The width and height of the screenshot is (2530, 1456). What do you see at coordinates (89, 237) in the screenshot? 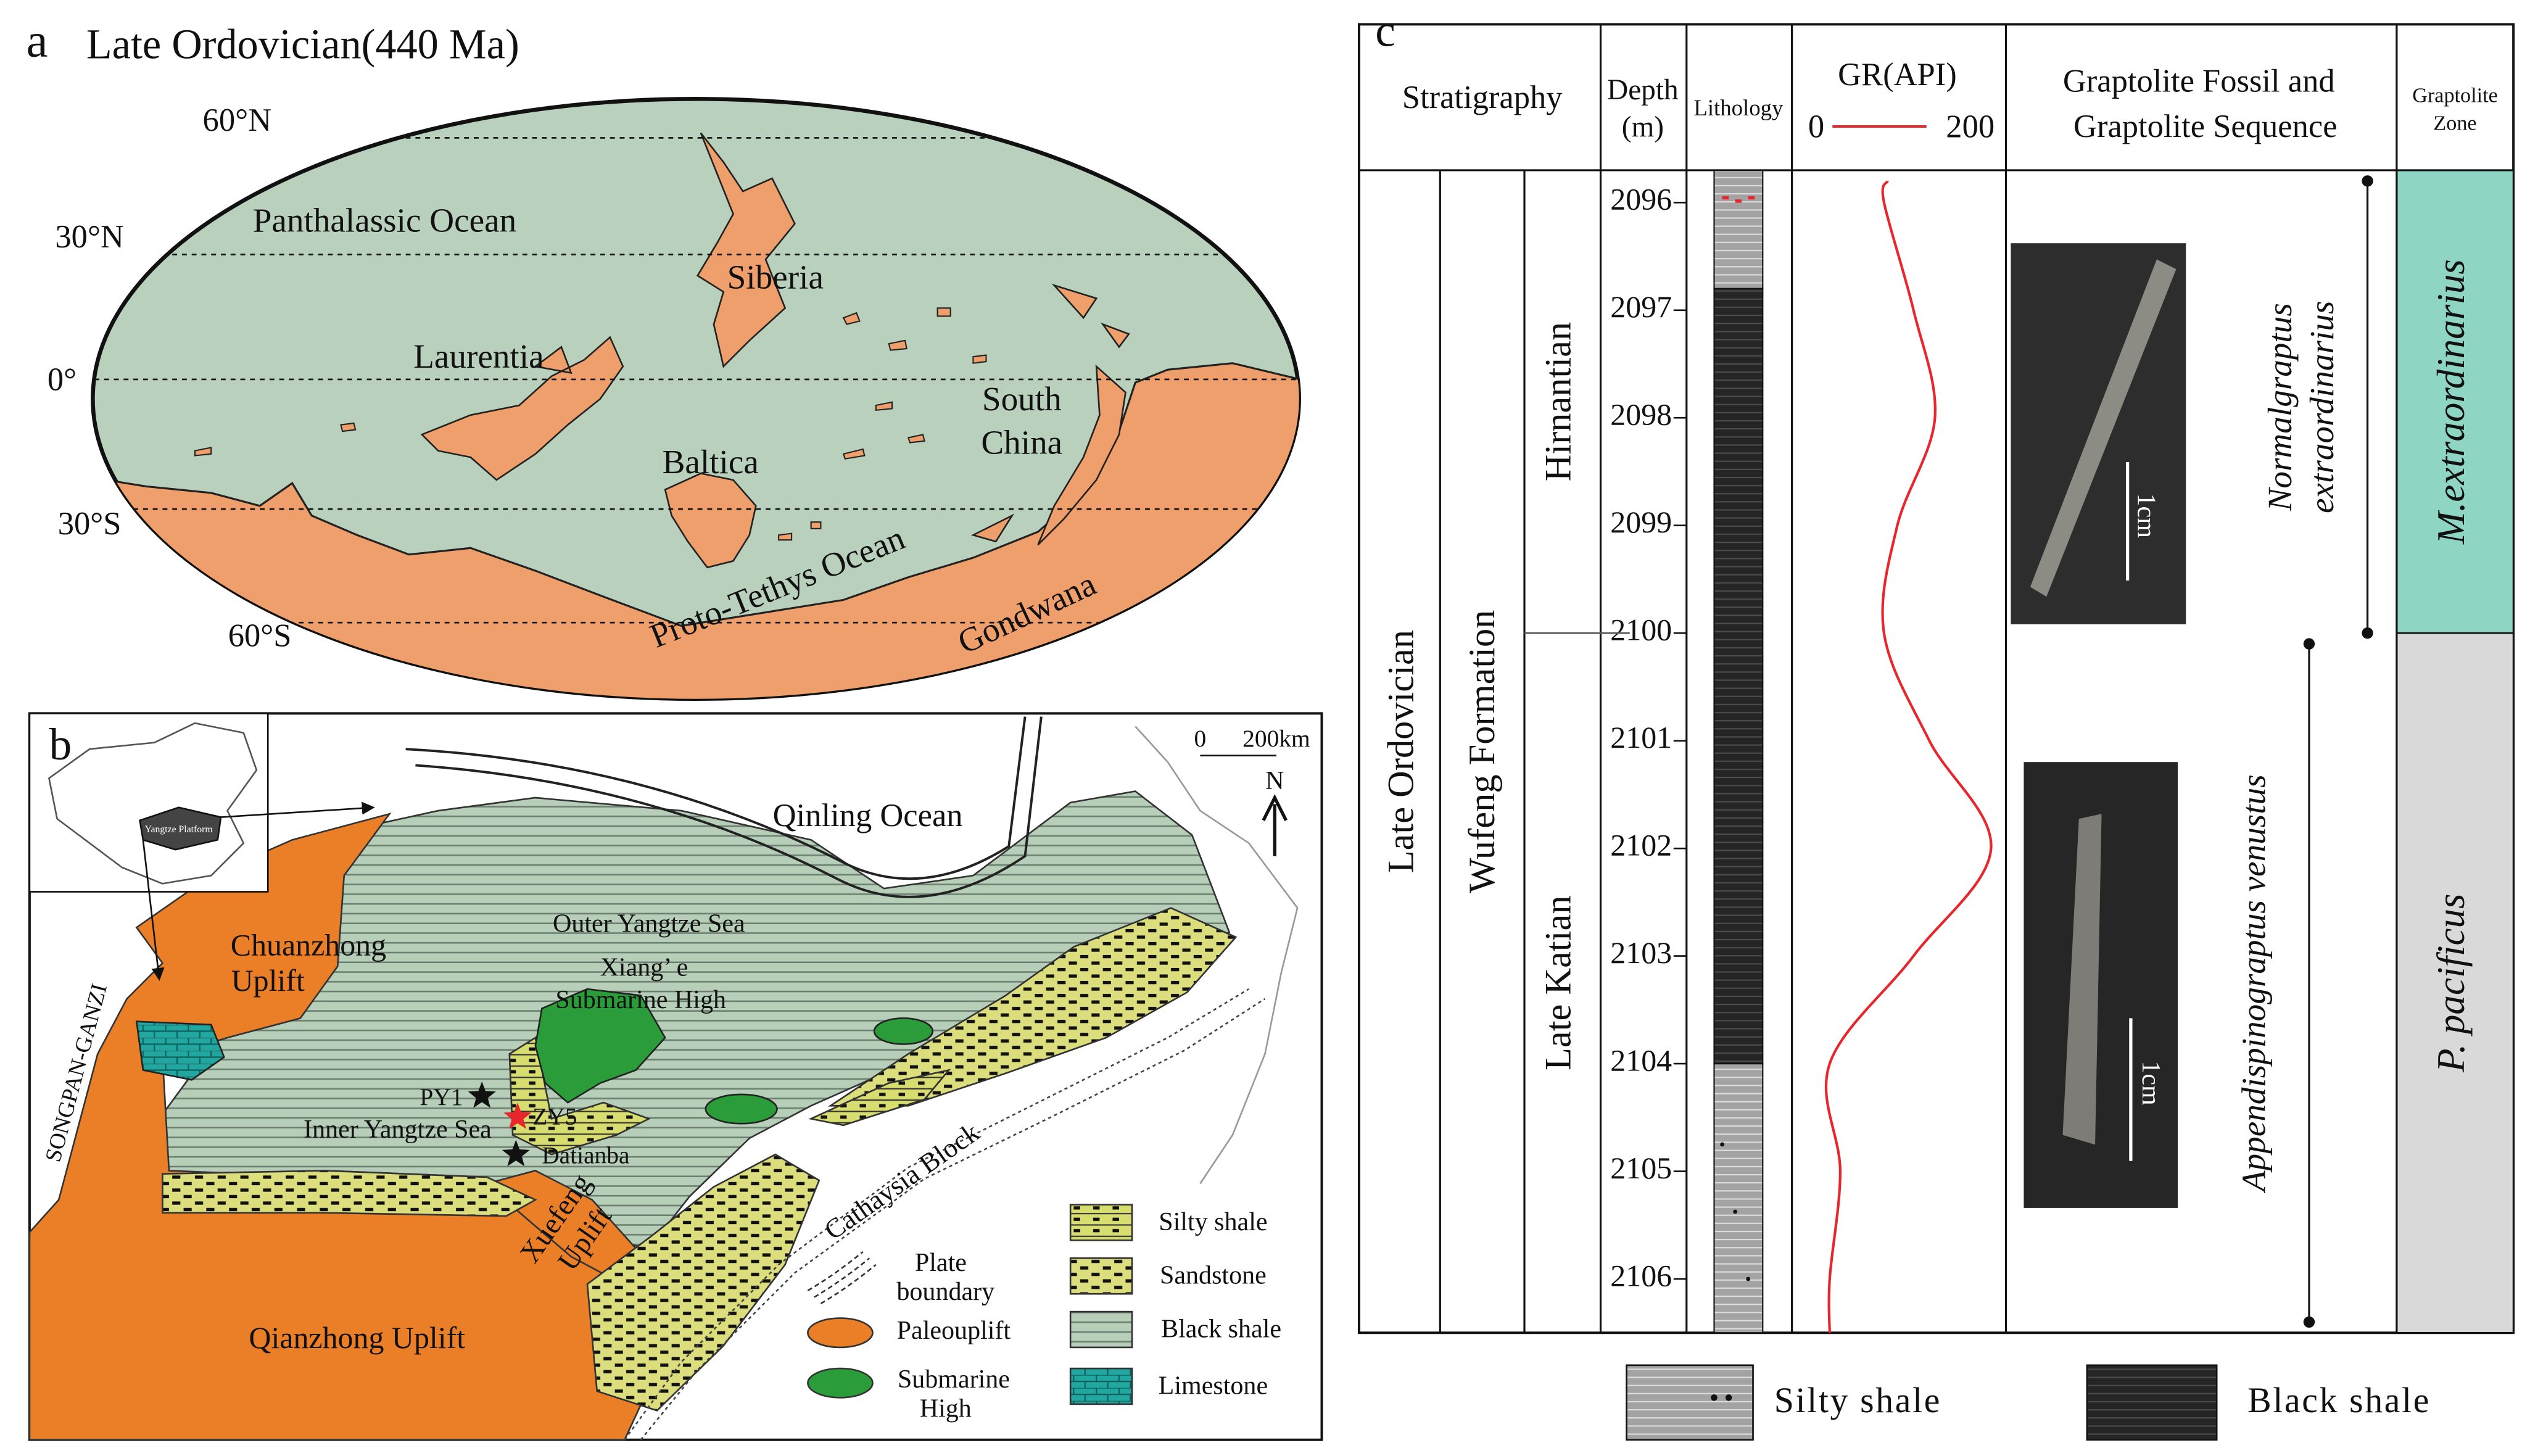
I see `latitude-label: 30°N` at bounding box center [89, 237].